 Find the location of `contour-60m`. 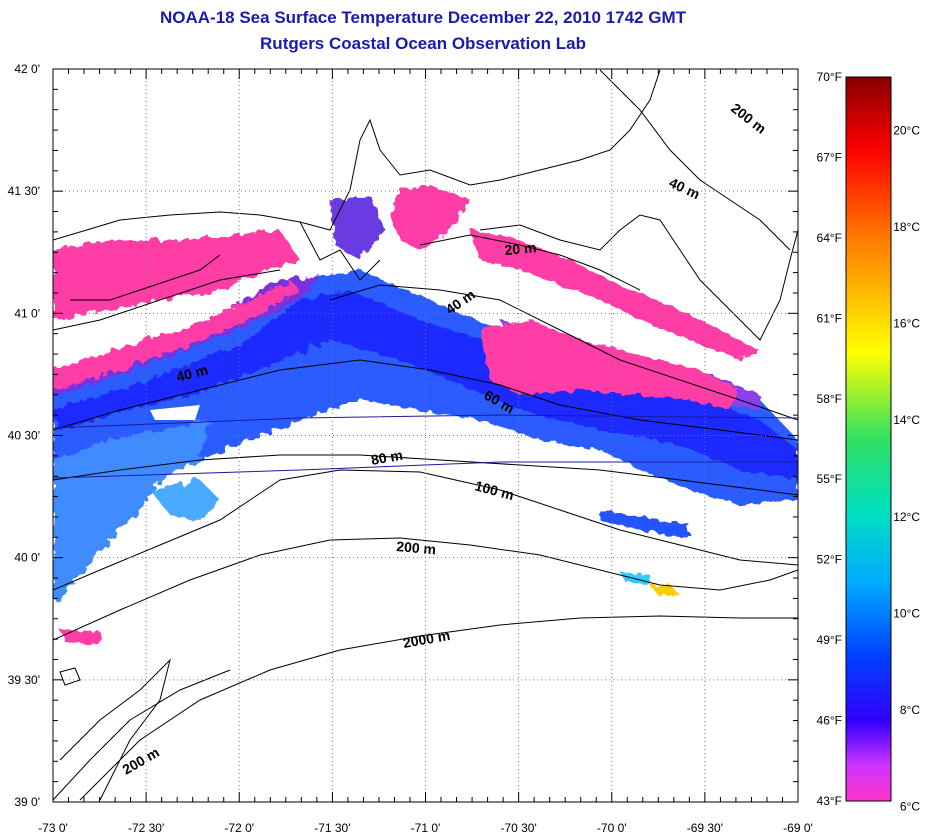

contour-60m is located at coordinates (425, 400).